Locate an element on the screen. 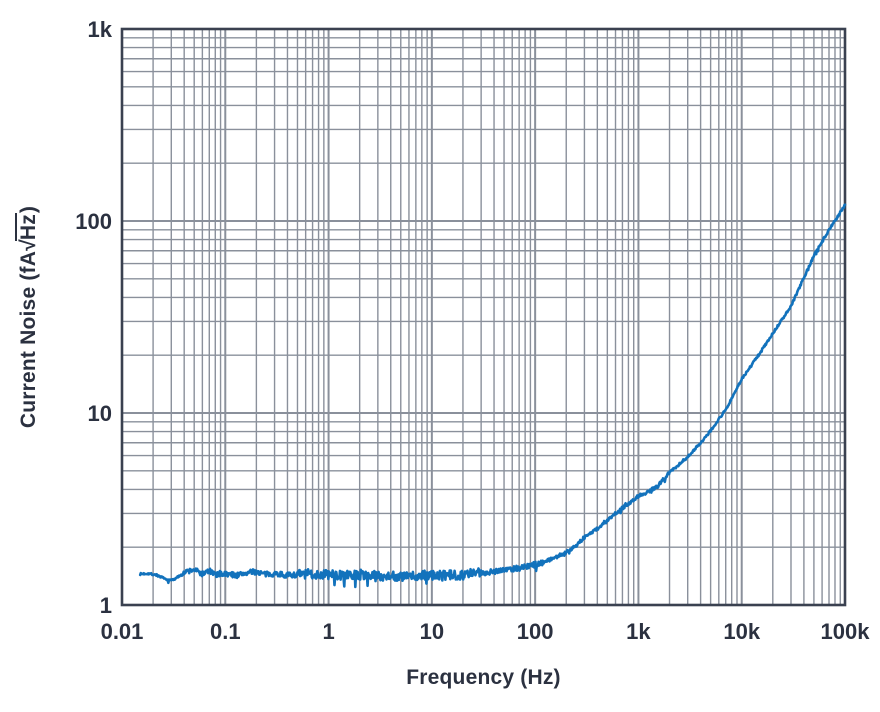  x-tick-label: 1k is located at coordinates (638, 631).